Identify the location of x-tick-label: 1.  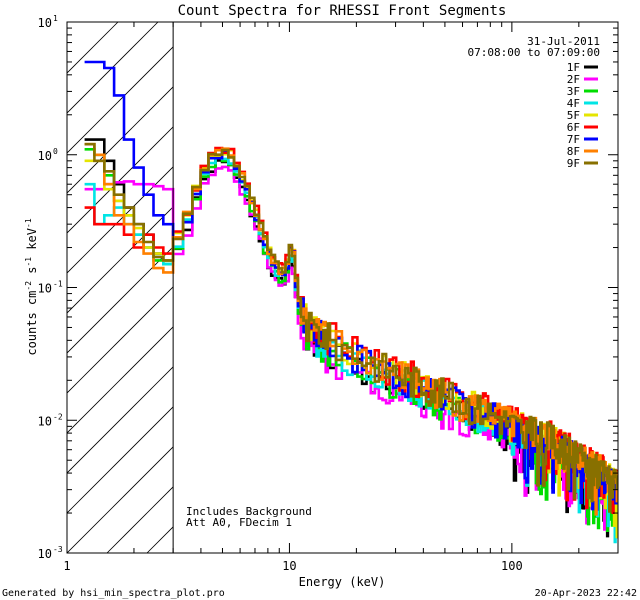
(66, 566).